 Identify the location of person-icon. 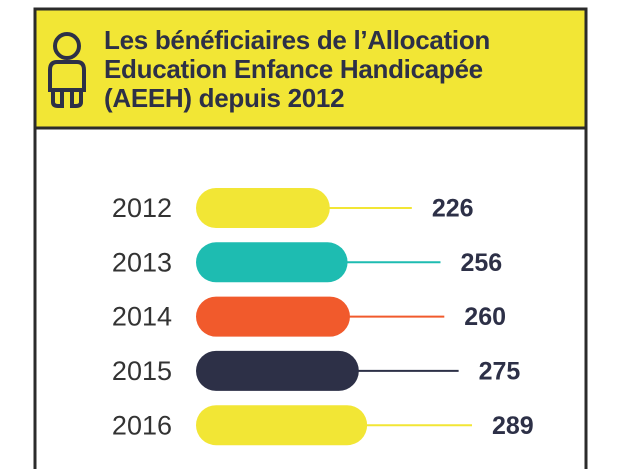
(67, 70).